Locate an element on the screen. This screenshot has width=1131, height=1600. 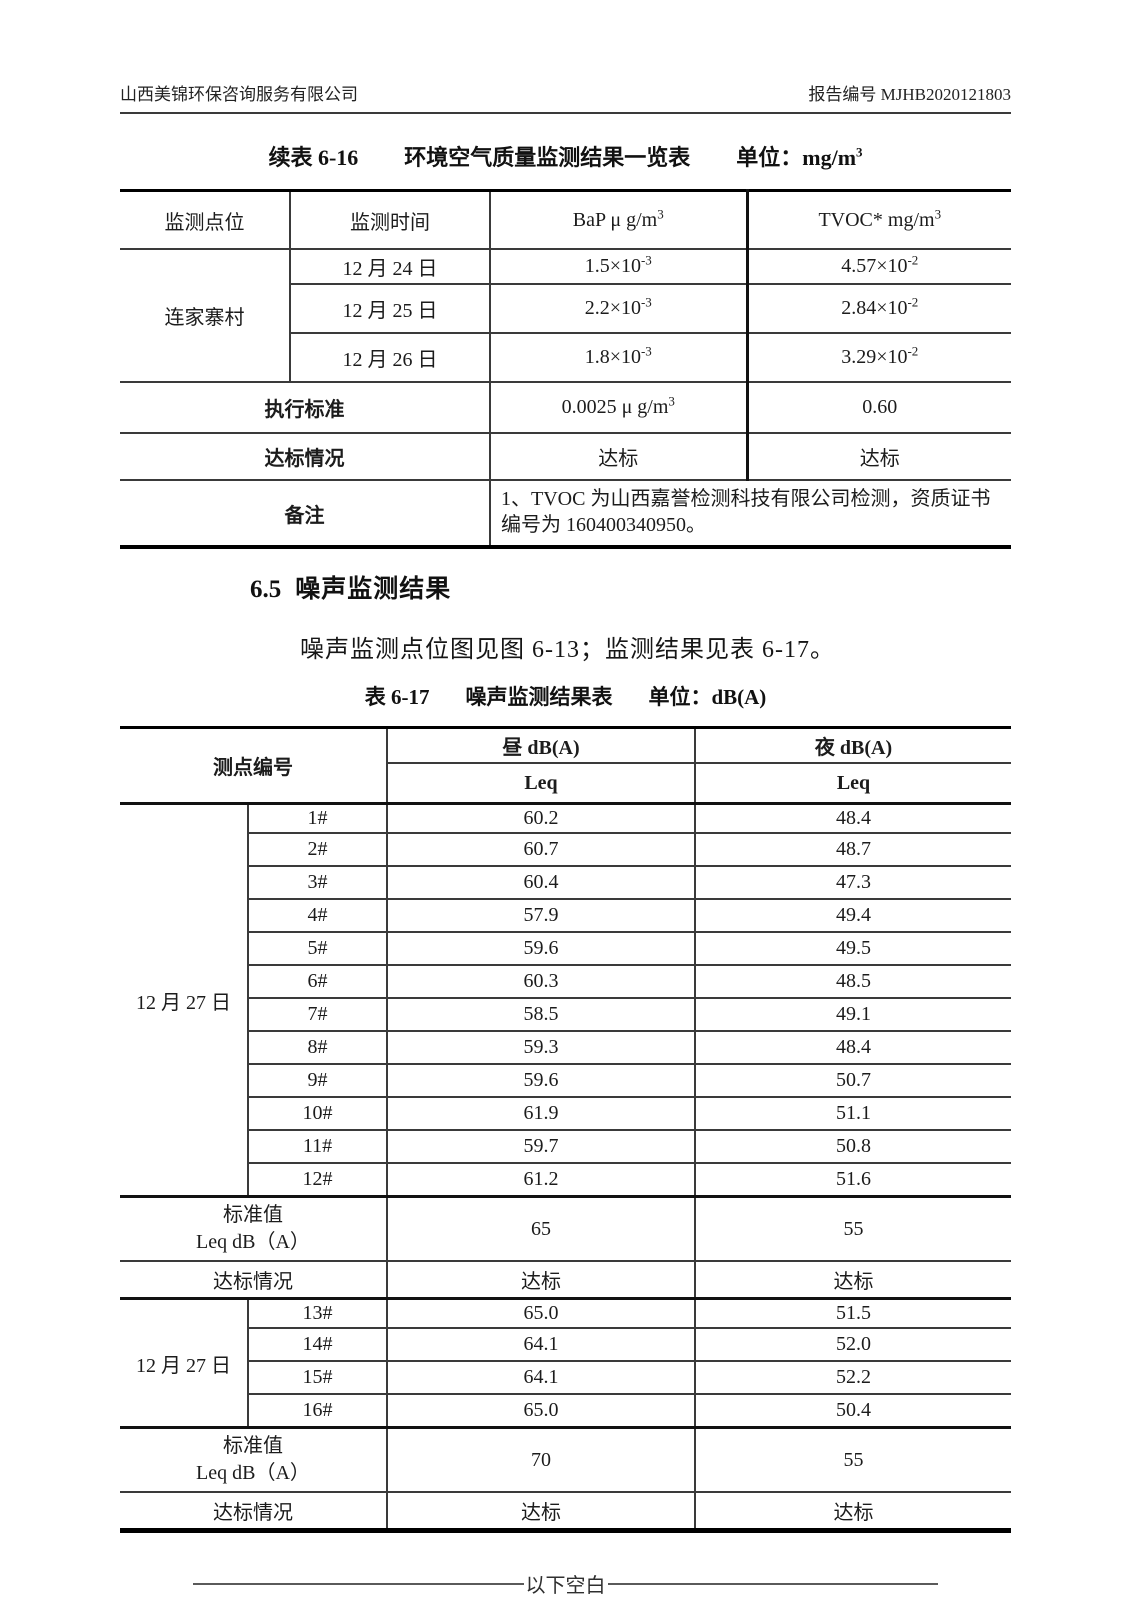
date-cell: 12 月 27 日 is located at coordinates (184, 1363).